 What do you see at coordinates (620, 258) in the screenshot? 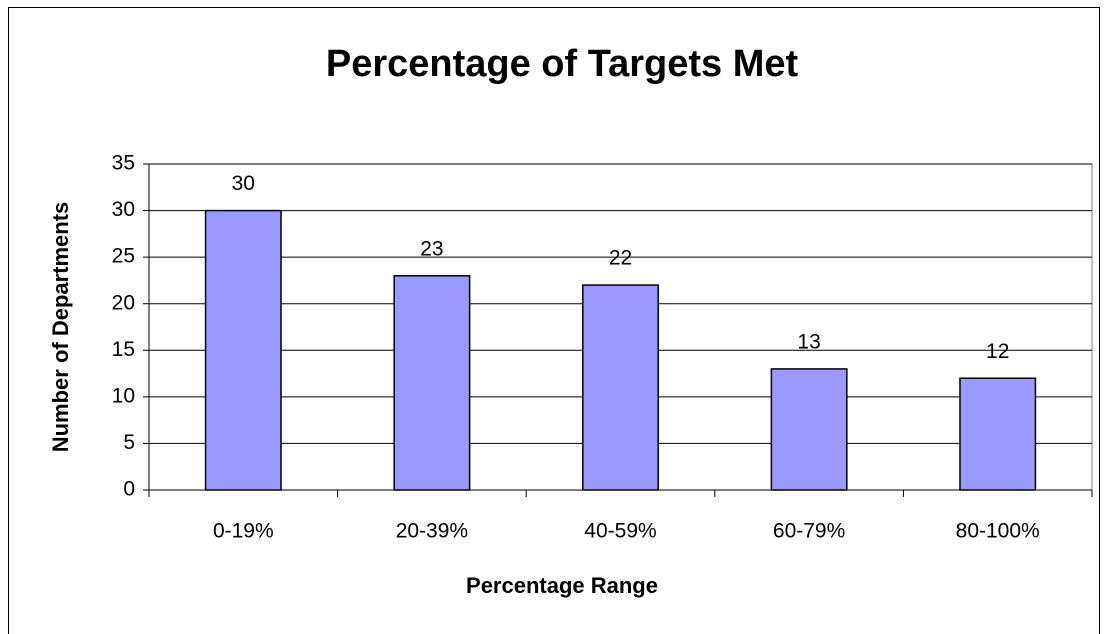
I see `data-label: 22` at bounding box center [620, 258].